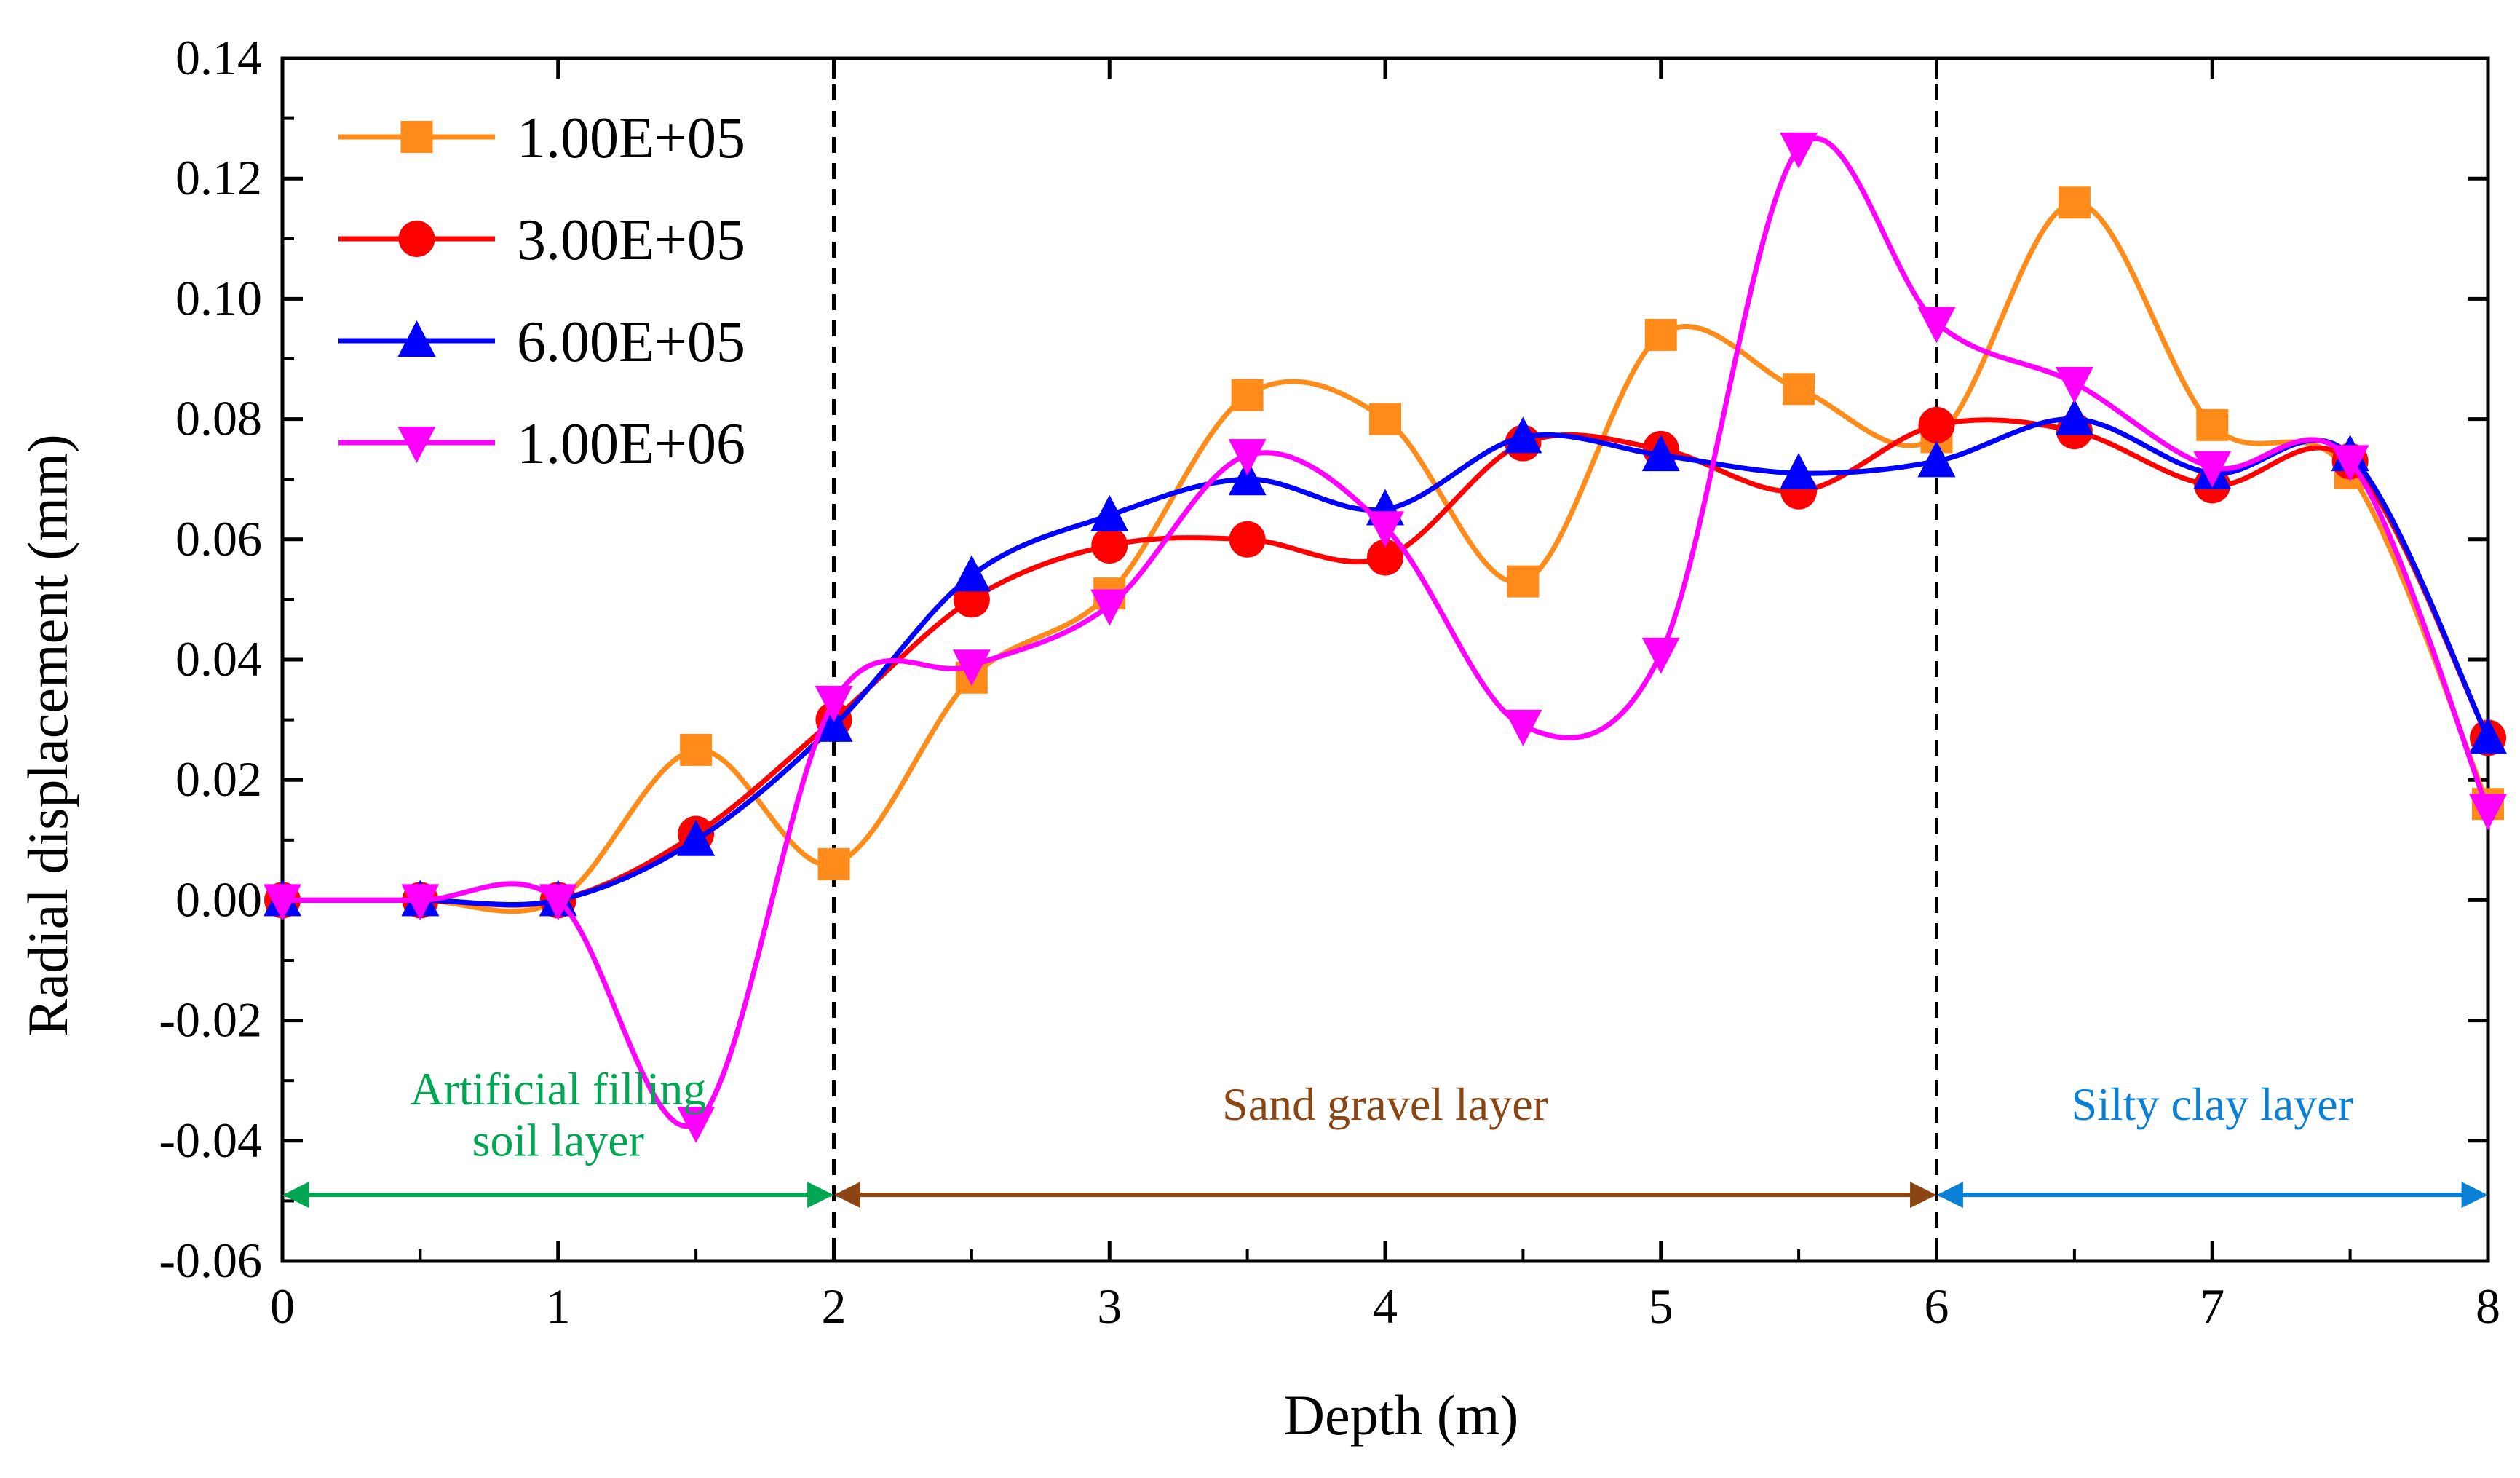  What do you see at coordinates (210, 1260) in the screenshot?
I see `y-tick-label: -0.06` at bounding box center [210, 1260].